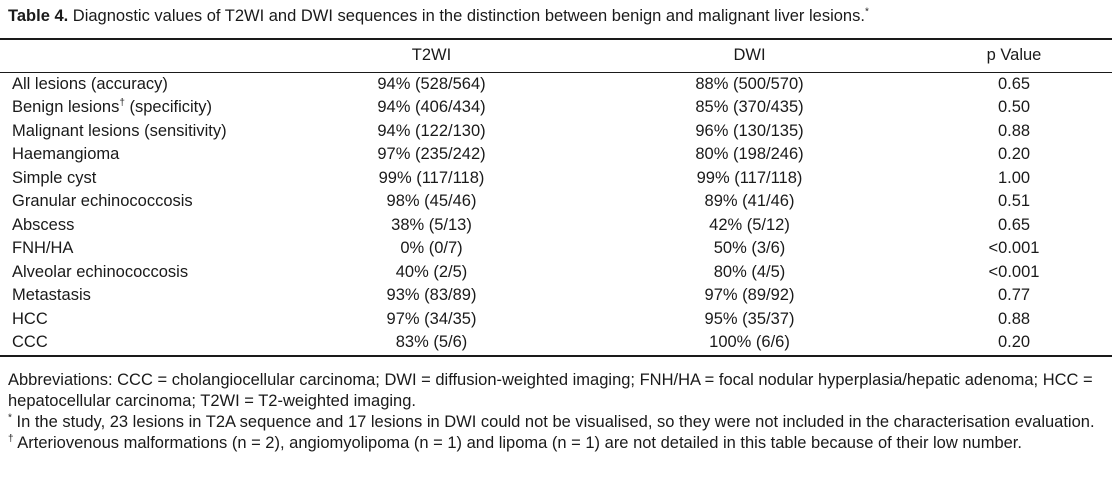 The image size is (1119, 491). I want to click on row-label-text: Granular echinococcosis, so click(102, 201).